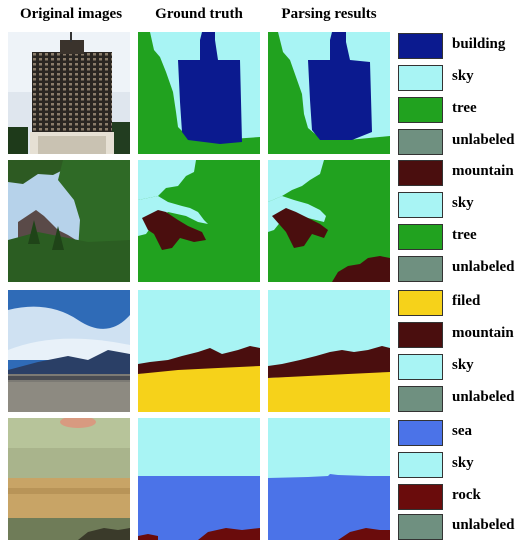 This screenshot has height=542, width=519. I want to click on row4-original-image, so click(69, 479).